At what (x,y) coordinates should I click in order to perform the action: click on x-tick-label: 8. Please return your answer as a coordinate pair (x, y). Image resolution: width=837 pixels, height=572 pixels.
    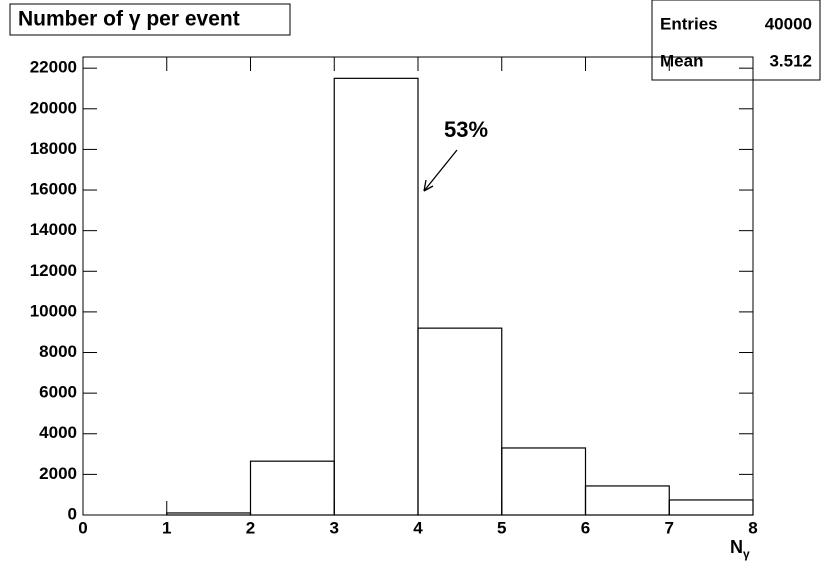
    Looking at the image, I should click on (752, 527).